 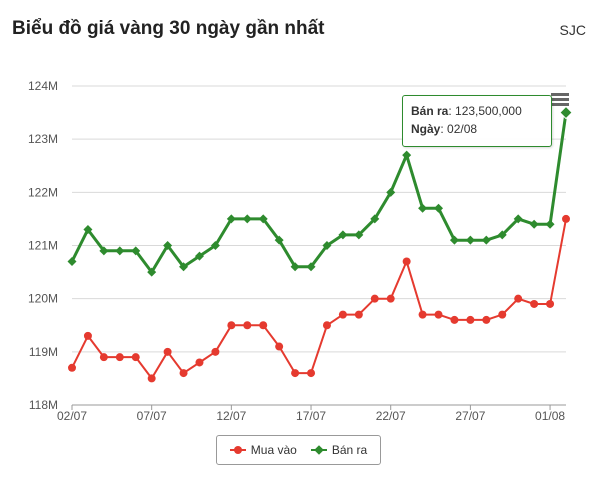 I want to click on legend-item-buy: Mua vào, so click(x=263, y=450).